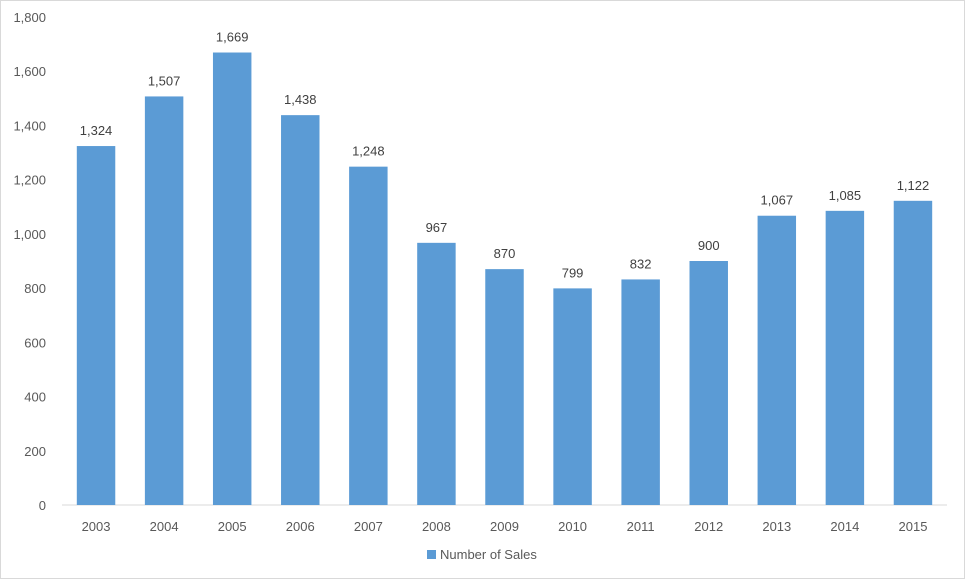 Image resolution: width=965 pixels, height=579 pixels. I want to click on data-label: 967, so click(437, 227).